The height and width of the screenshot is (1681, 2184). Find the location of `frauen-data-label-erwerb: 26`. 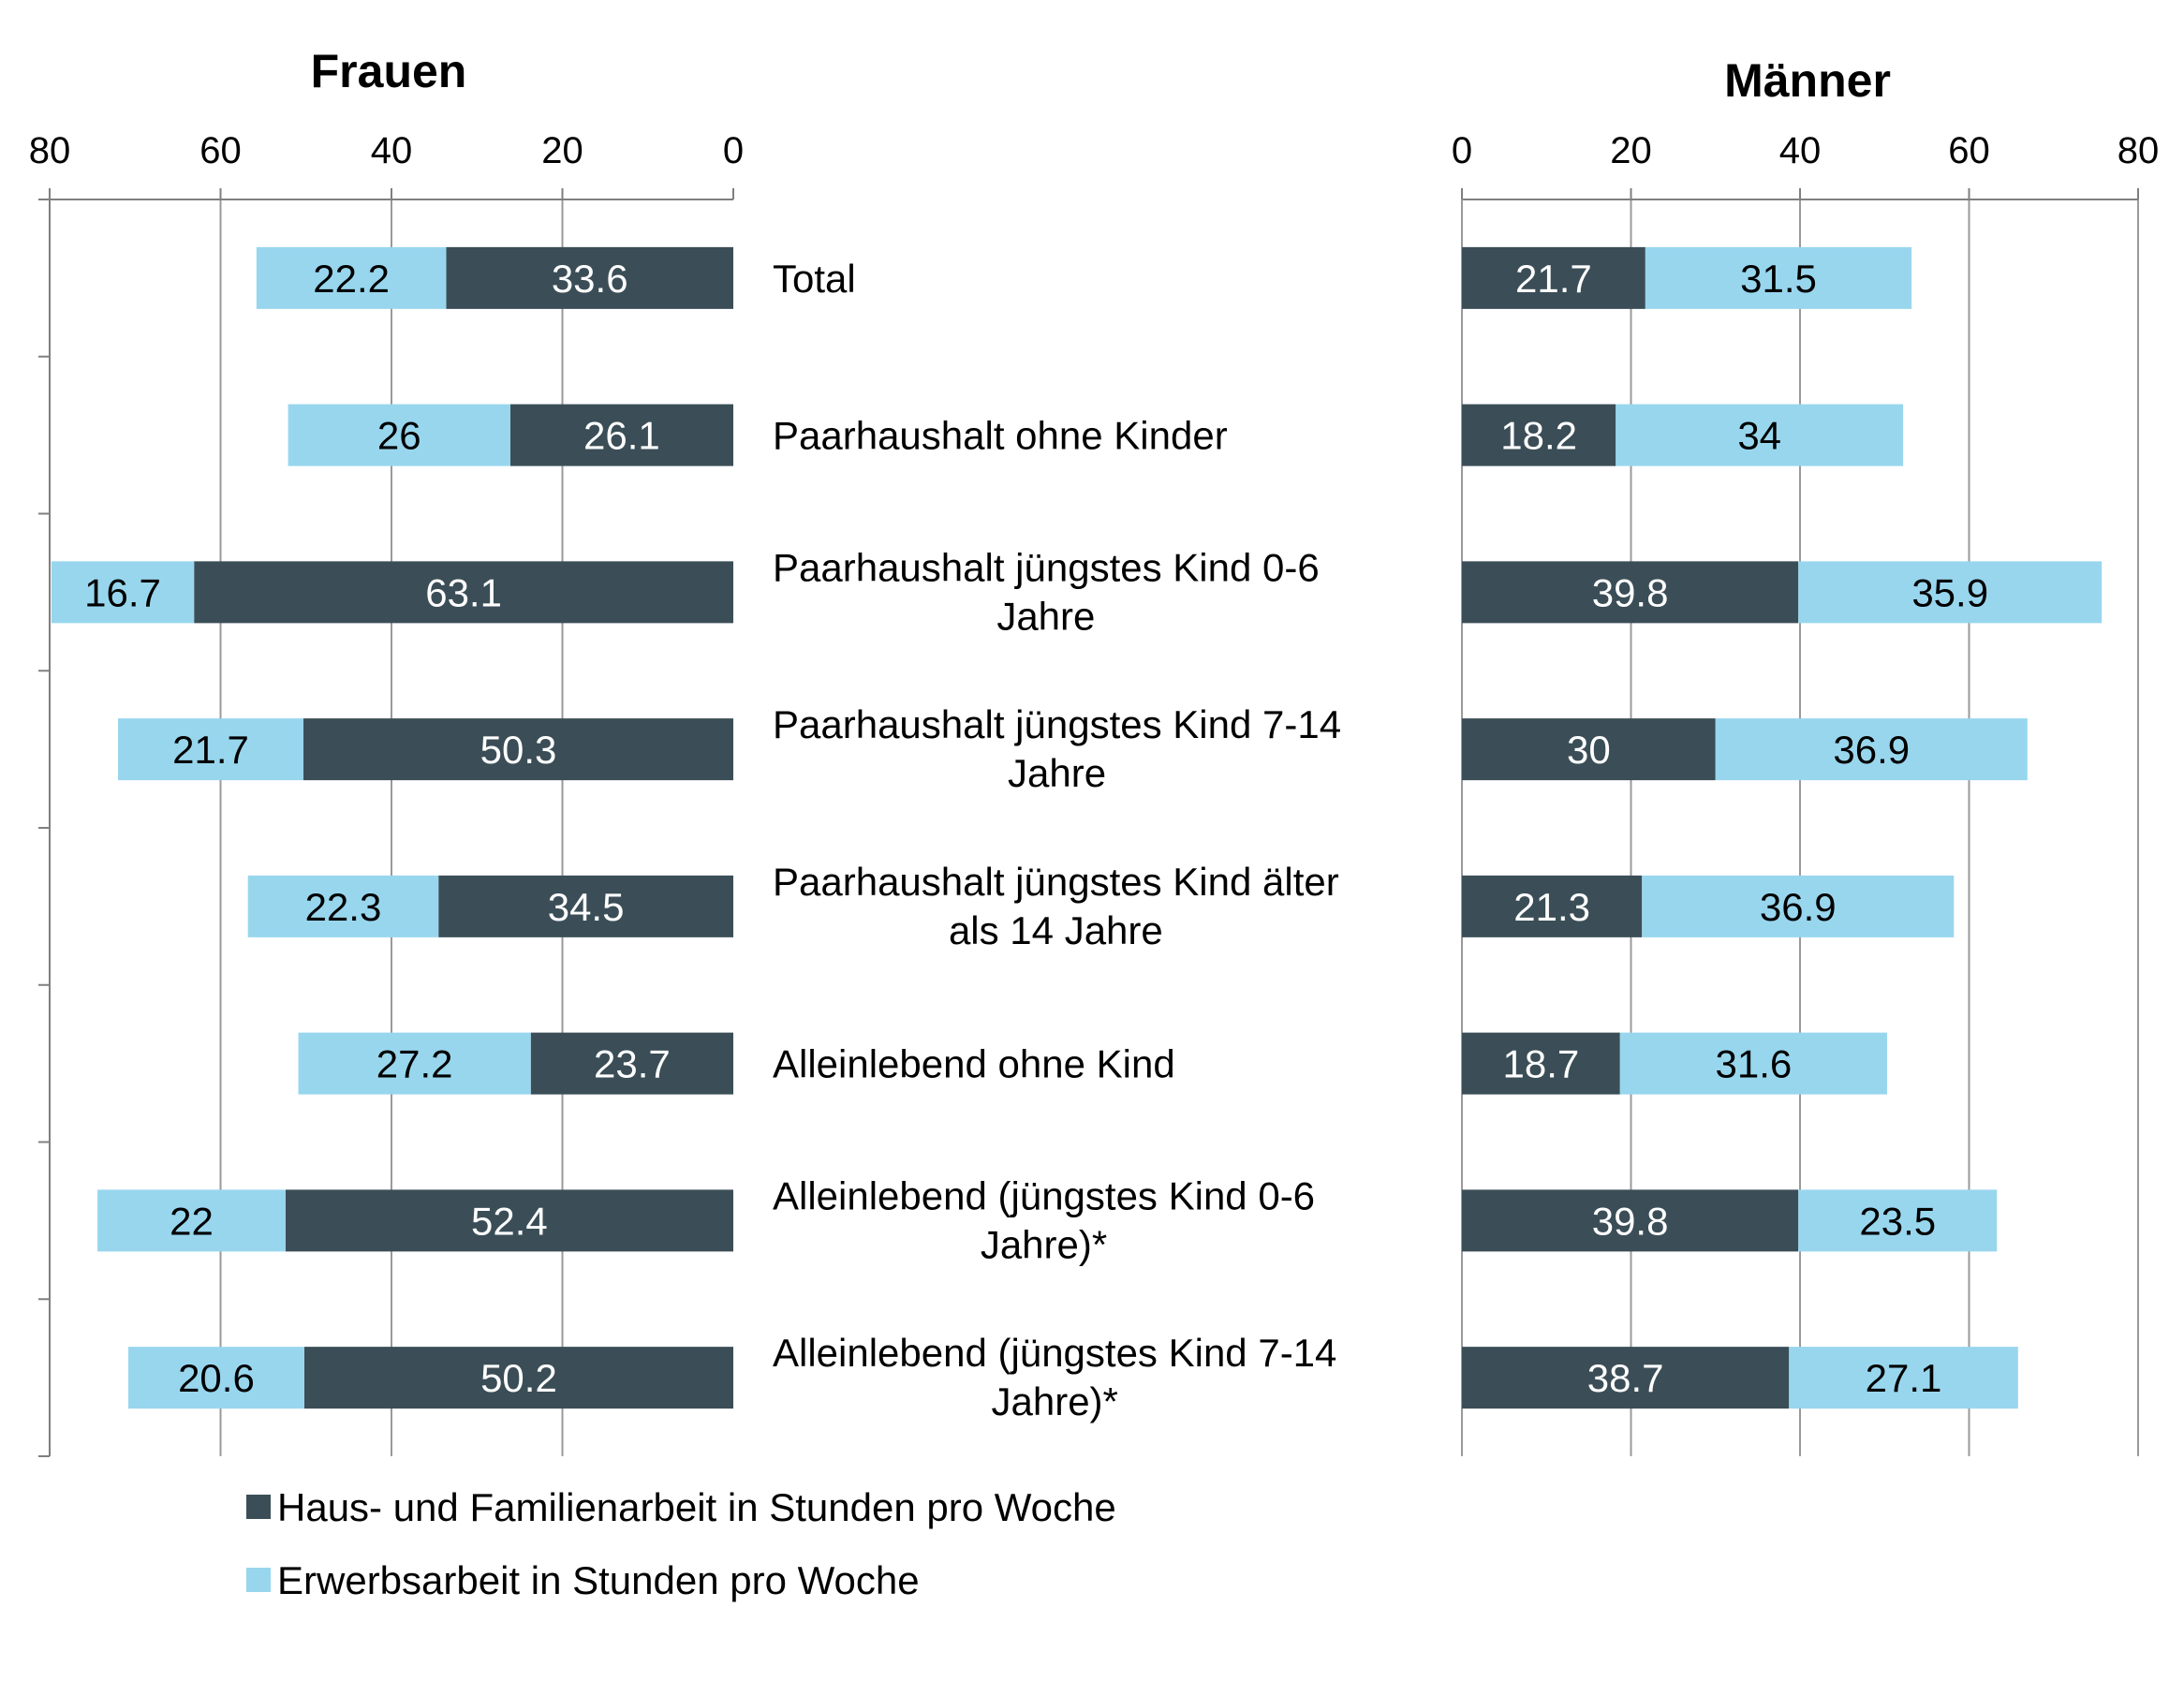

frauen-data-label-erwerb: 26 is located at coordinates (399, 436).